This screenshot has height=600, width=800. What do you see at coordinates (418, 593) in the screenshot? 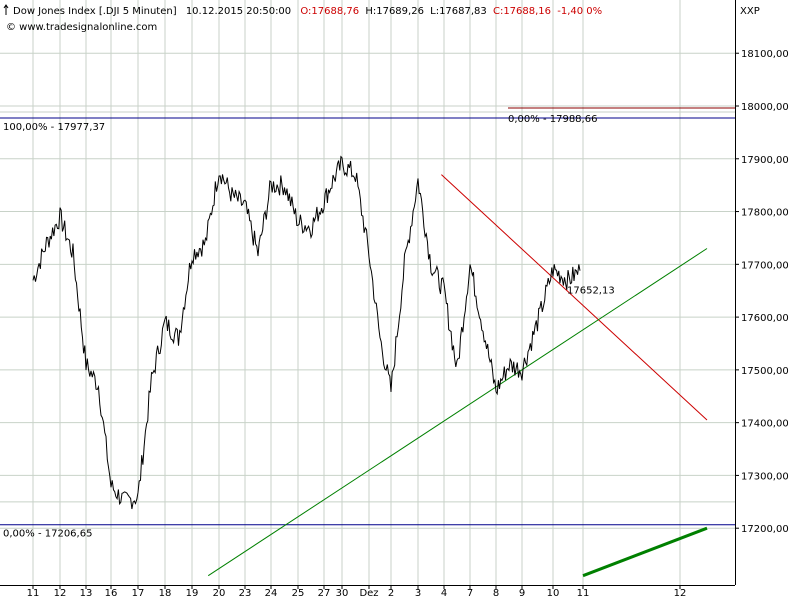
I see `x-tick-label: 3` at bounding box center [418, 593].